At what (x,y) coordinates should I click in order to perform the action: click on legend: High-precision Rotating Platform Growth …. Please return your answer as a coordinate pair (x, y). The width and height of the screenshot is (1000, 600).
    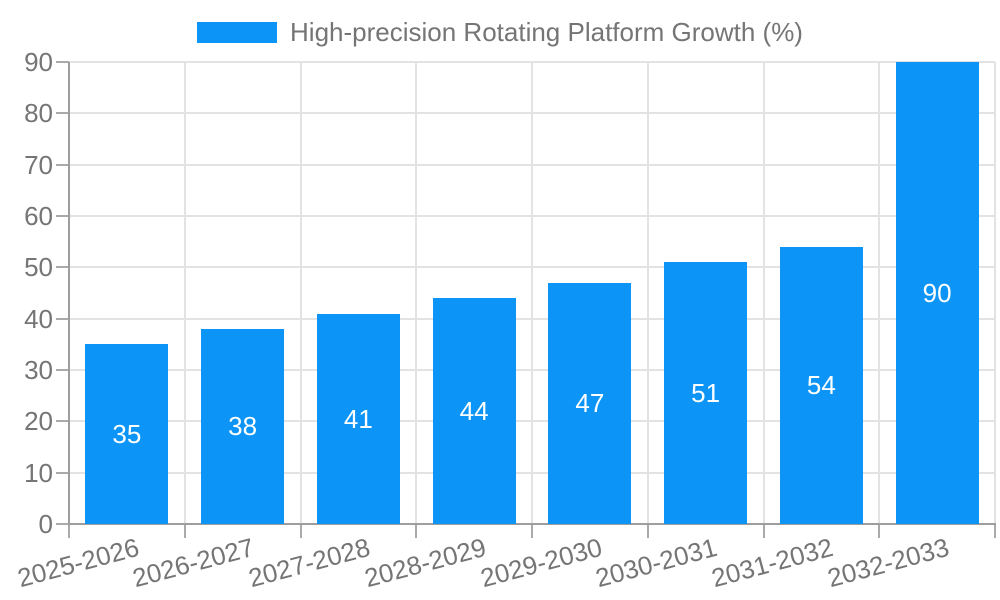
    Looking at the image, I should click on (500, 32).